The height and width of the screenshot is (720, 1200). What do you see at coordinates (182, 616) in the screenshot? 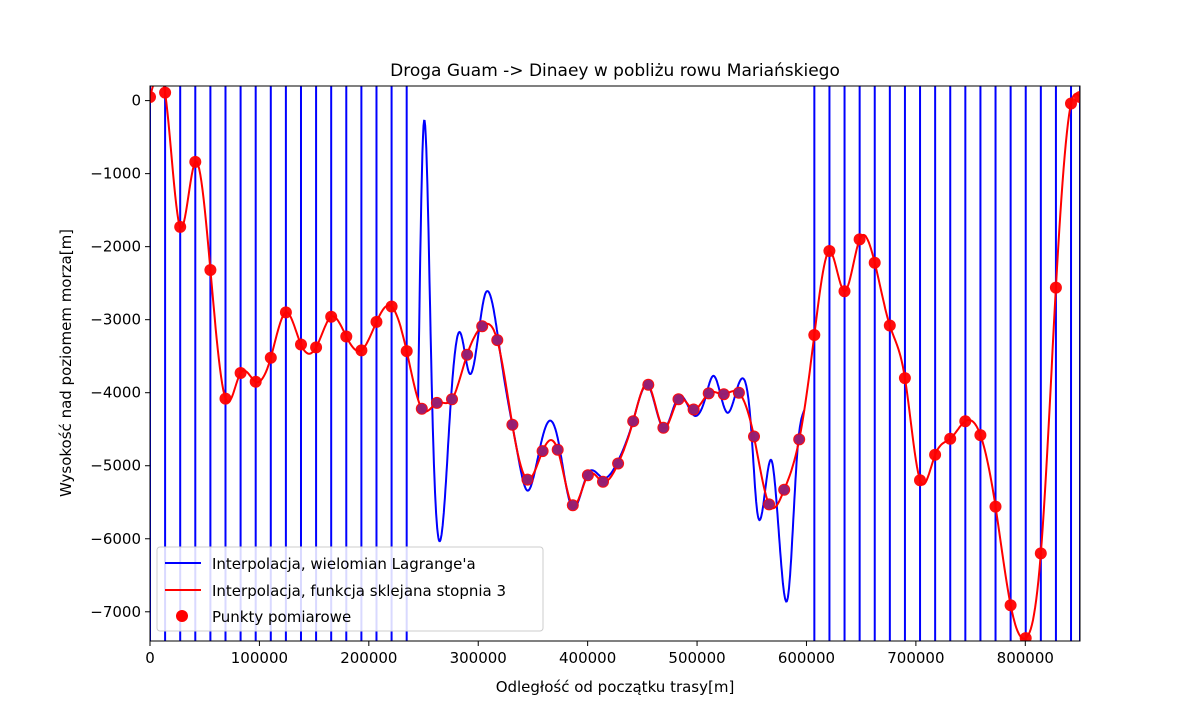
I see `legend-points-swatch` at bounding box center [182, 616].